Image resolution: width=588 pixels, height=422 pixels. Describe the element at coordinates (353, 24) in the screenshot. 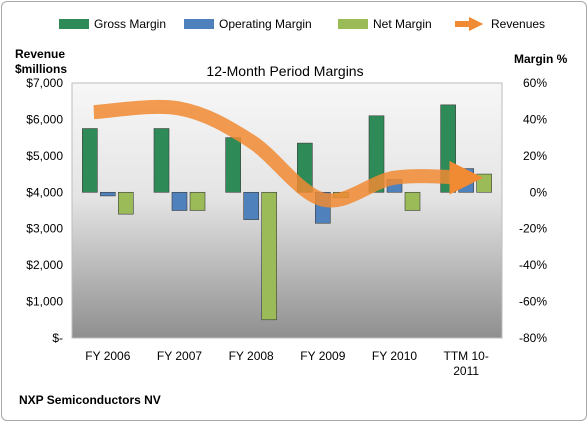

I see `legend-swatch-net-margin` at that location.